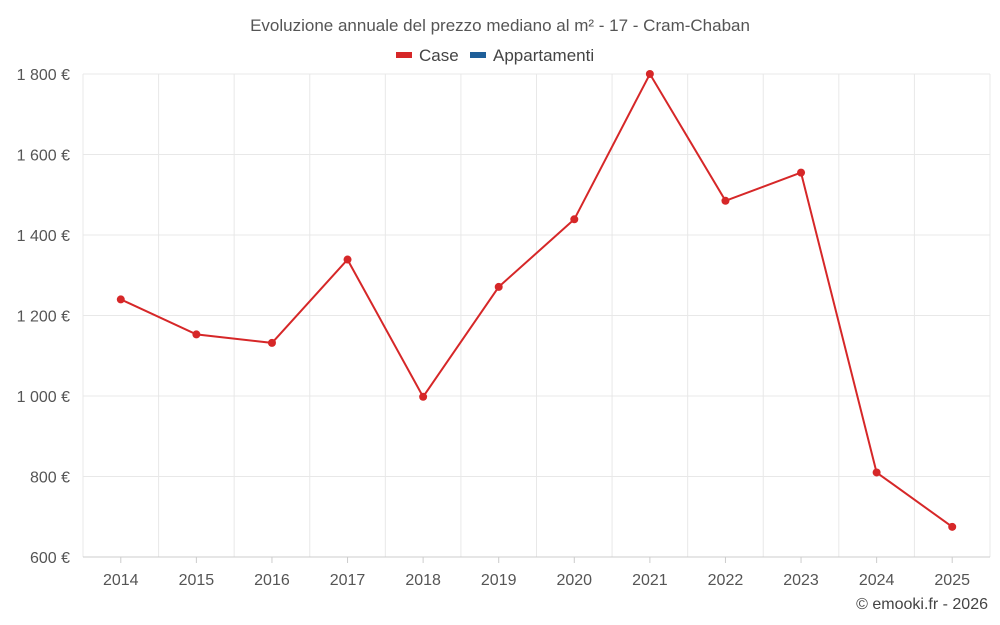  I want to click on y-tick-label: 1 400 €, so click(43, 236).